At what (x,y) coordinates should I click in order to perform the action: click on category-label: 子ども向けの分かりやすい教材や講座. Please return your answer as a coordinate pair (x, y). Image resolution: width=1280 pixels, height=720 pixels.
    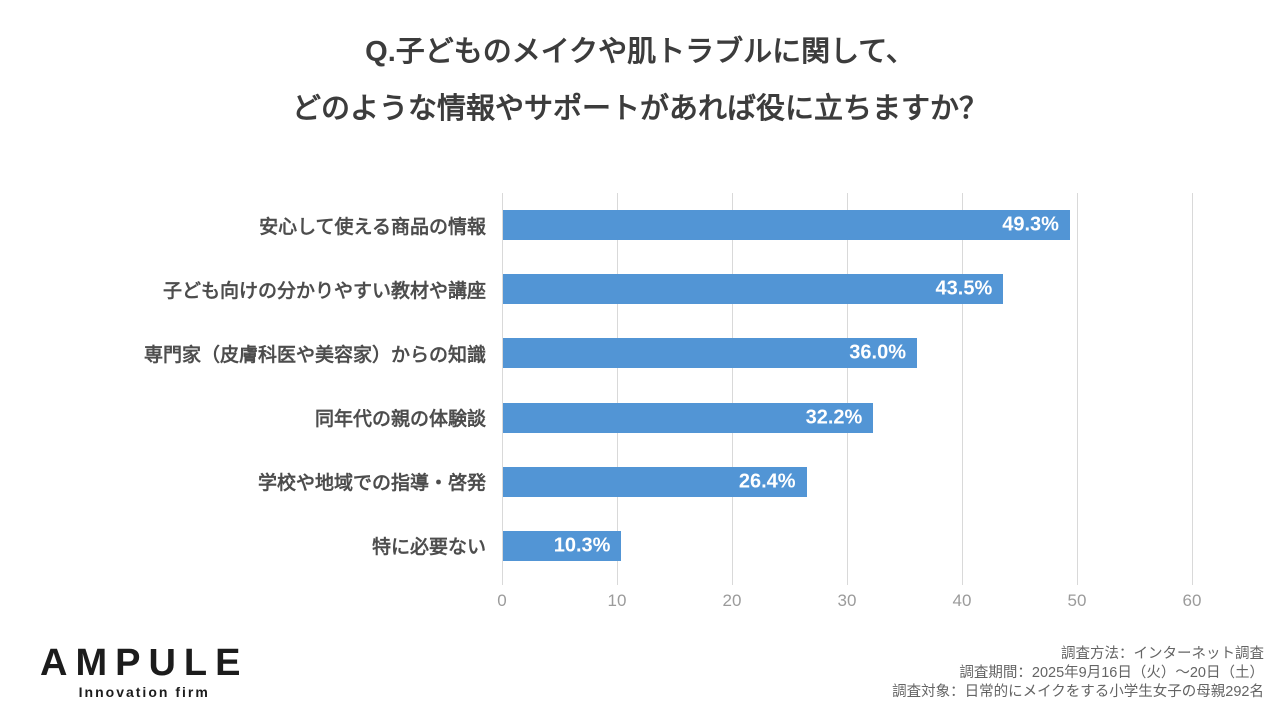
    Looking at the image, I should click on (324, 291).